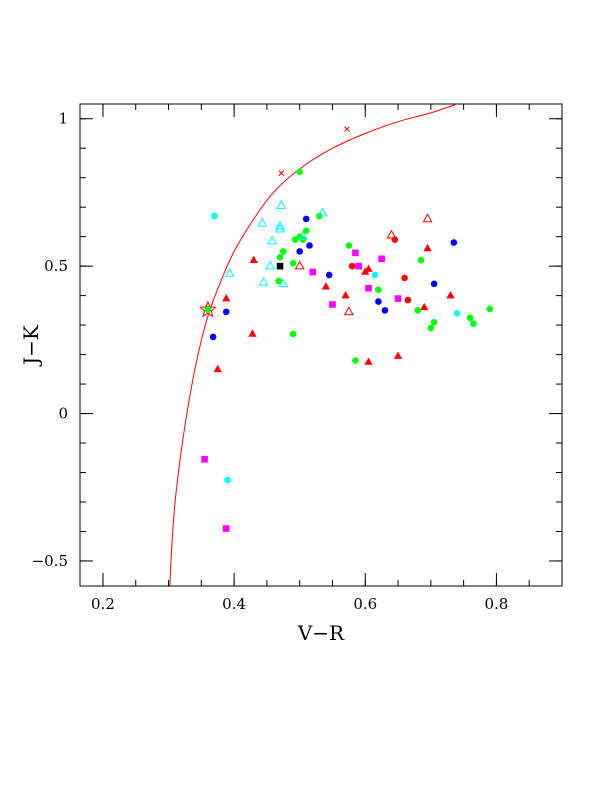  I want to click on star-marker, so click(208, 309).